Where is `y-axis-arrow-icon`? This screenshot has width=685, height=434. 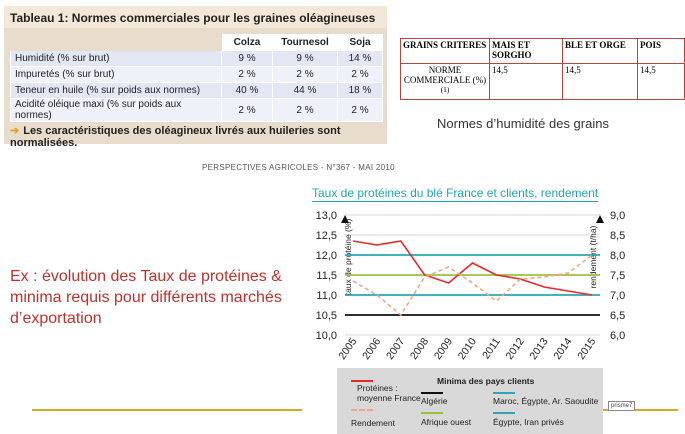
y-axis-arrow-icon is located at coordinates (345, 219).